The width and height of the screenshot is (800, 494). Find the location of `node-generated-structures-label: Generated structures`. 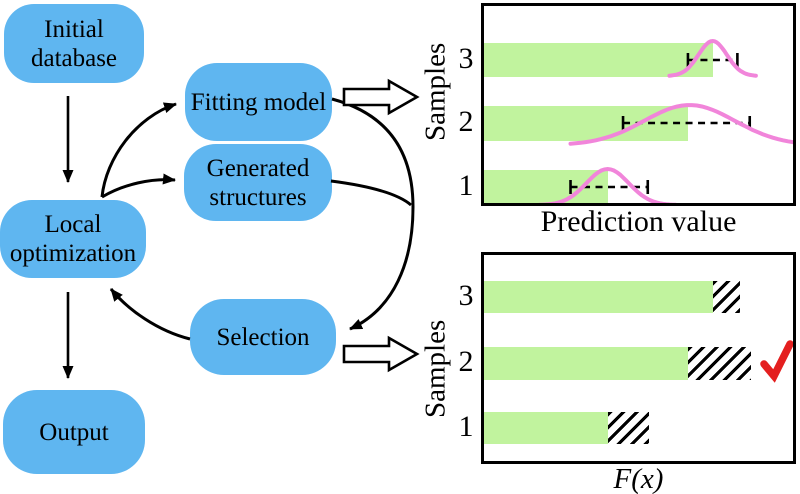

node-generated-structures-label: Generated structures is located at coordinates (258, 182).